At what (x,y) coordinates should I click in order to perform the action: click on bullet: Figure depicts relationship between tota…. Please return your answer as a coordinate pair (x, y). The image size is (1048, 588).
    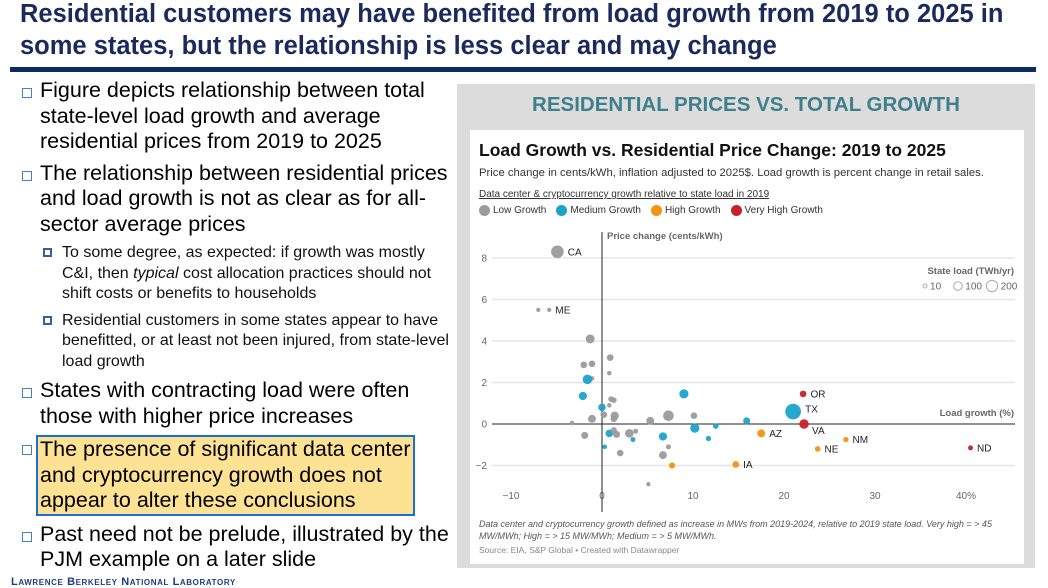
    Looking at the image, I should click on (240, 116).